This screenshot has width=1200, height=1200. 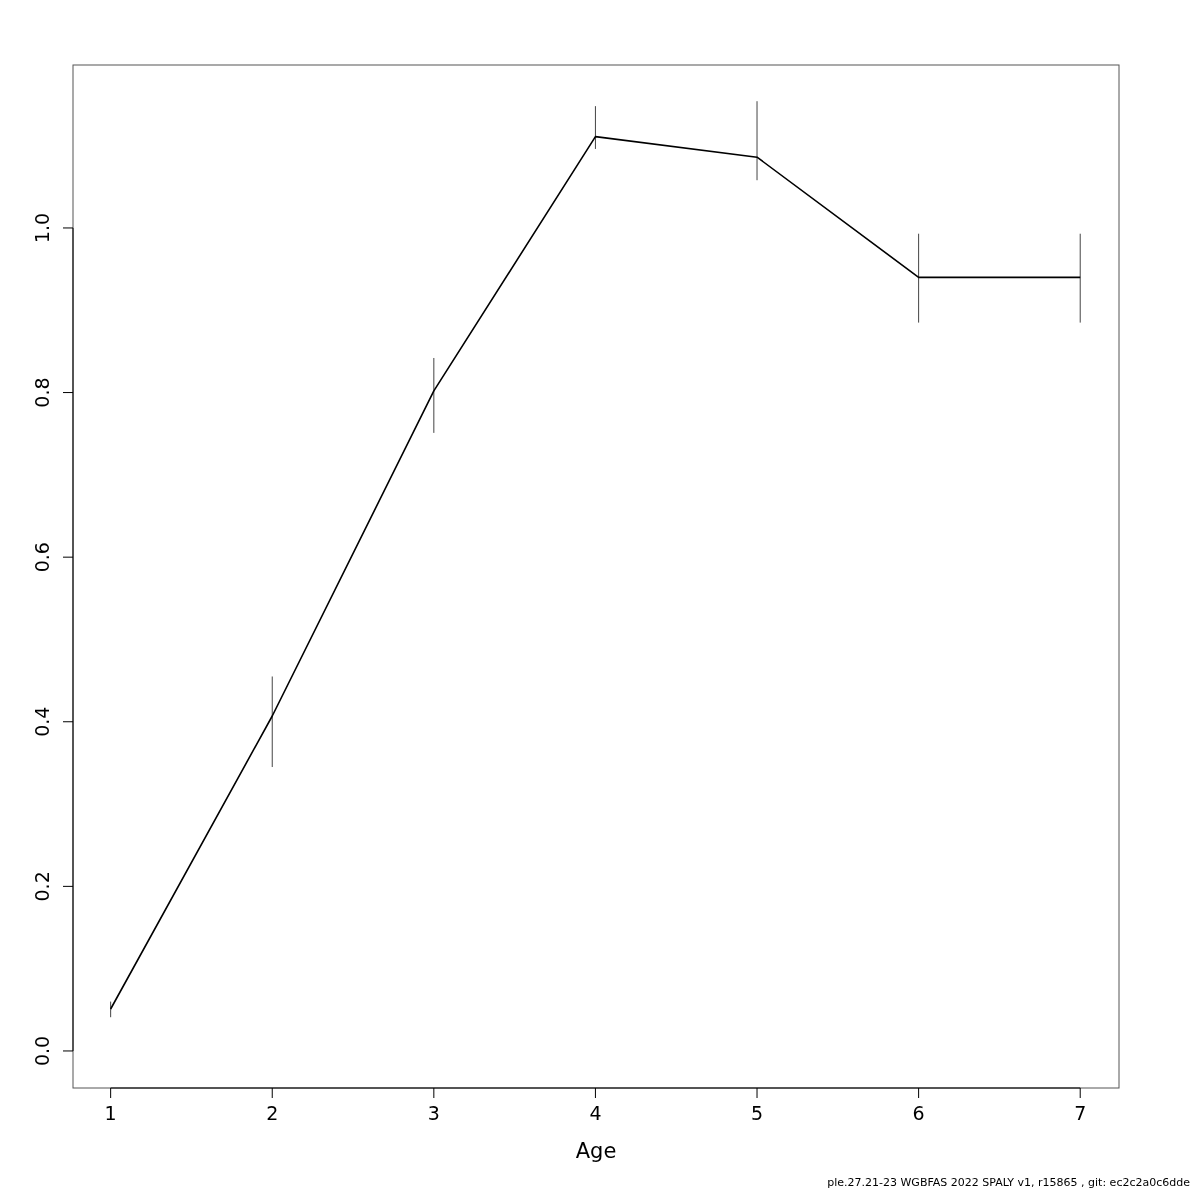 What do you see at coordinates (42, 392) in the screenshot?
I see `y-tick-label: 0.8` at bounding box center [42, 392].